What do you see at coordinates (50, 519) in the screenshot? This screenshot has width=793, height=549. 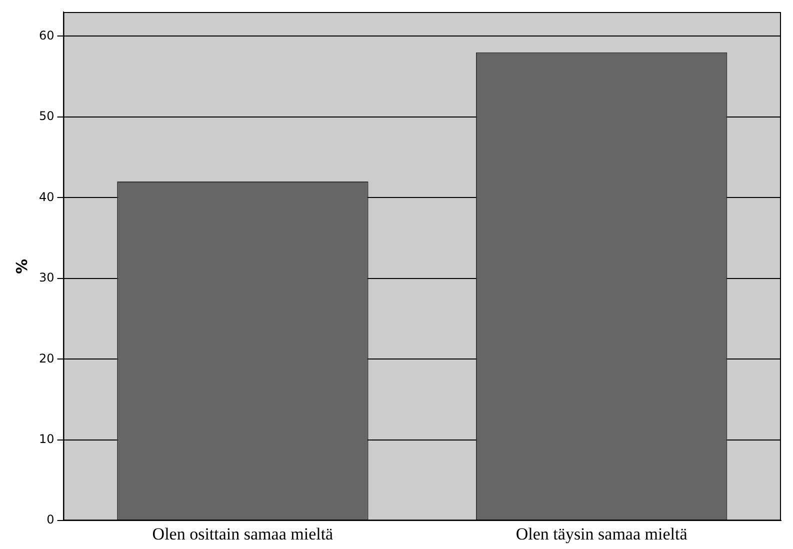 I see `y-tick-label: 0` at bounding box center [50, 519].